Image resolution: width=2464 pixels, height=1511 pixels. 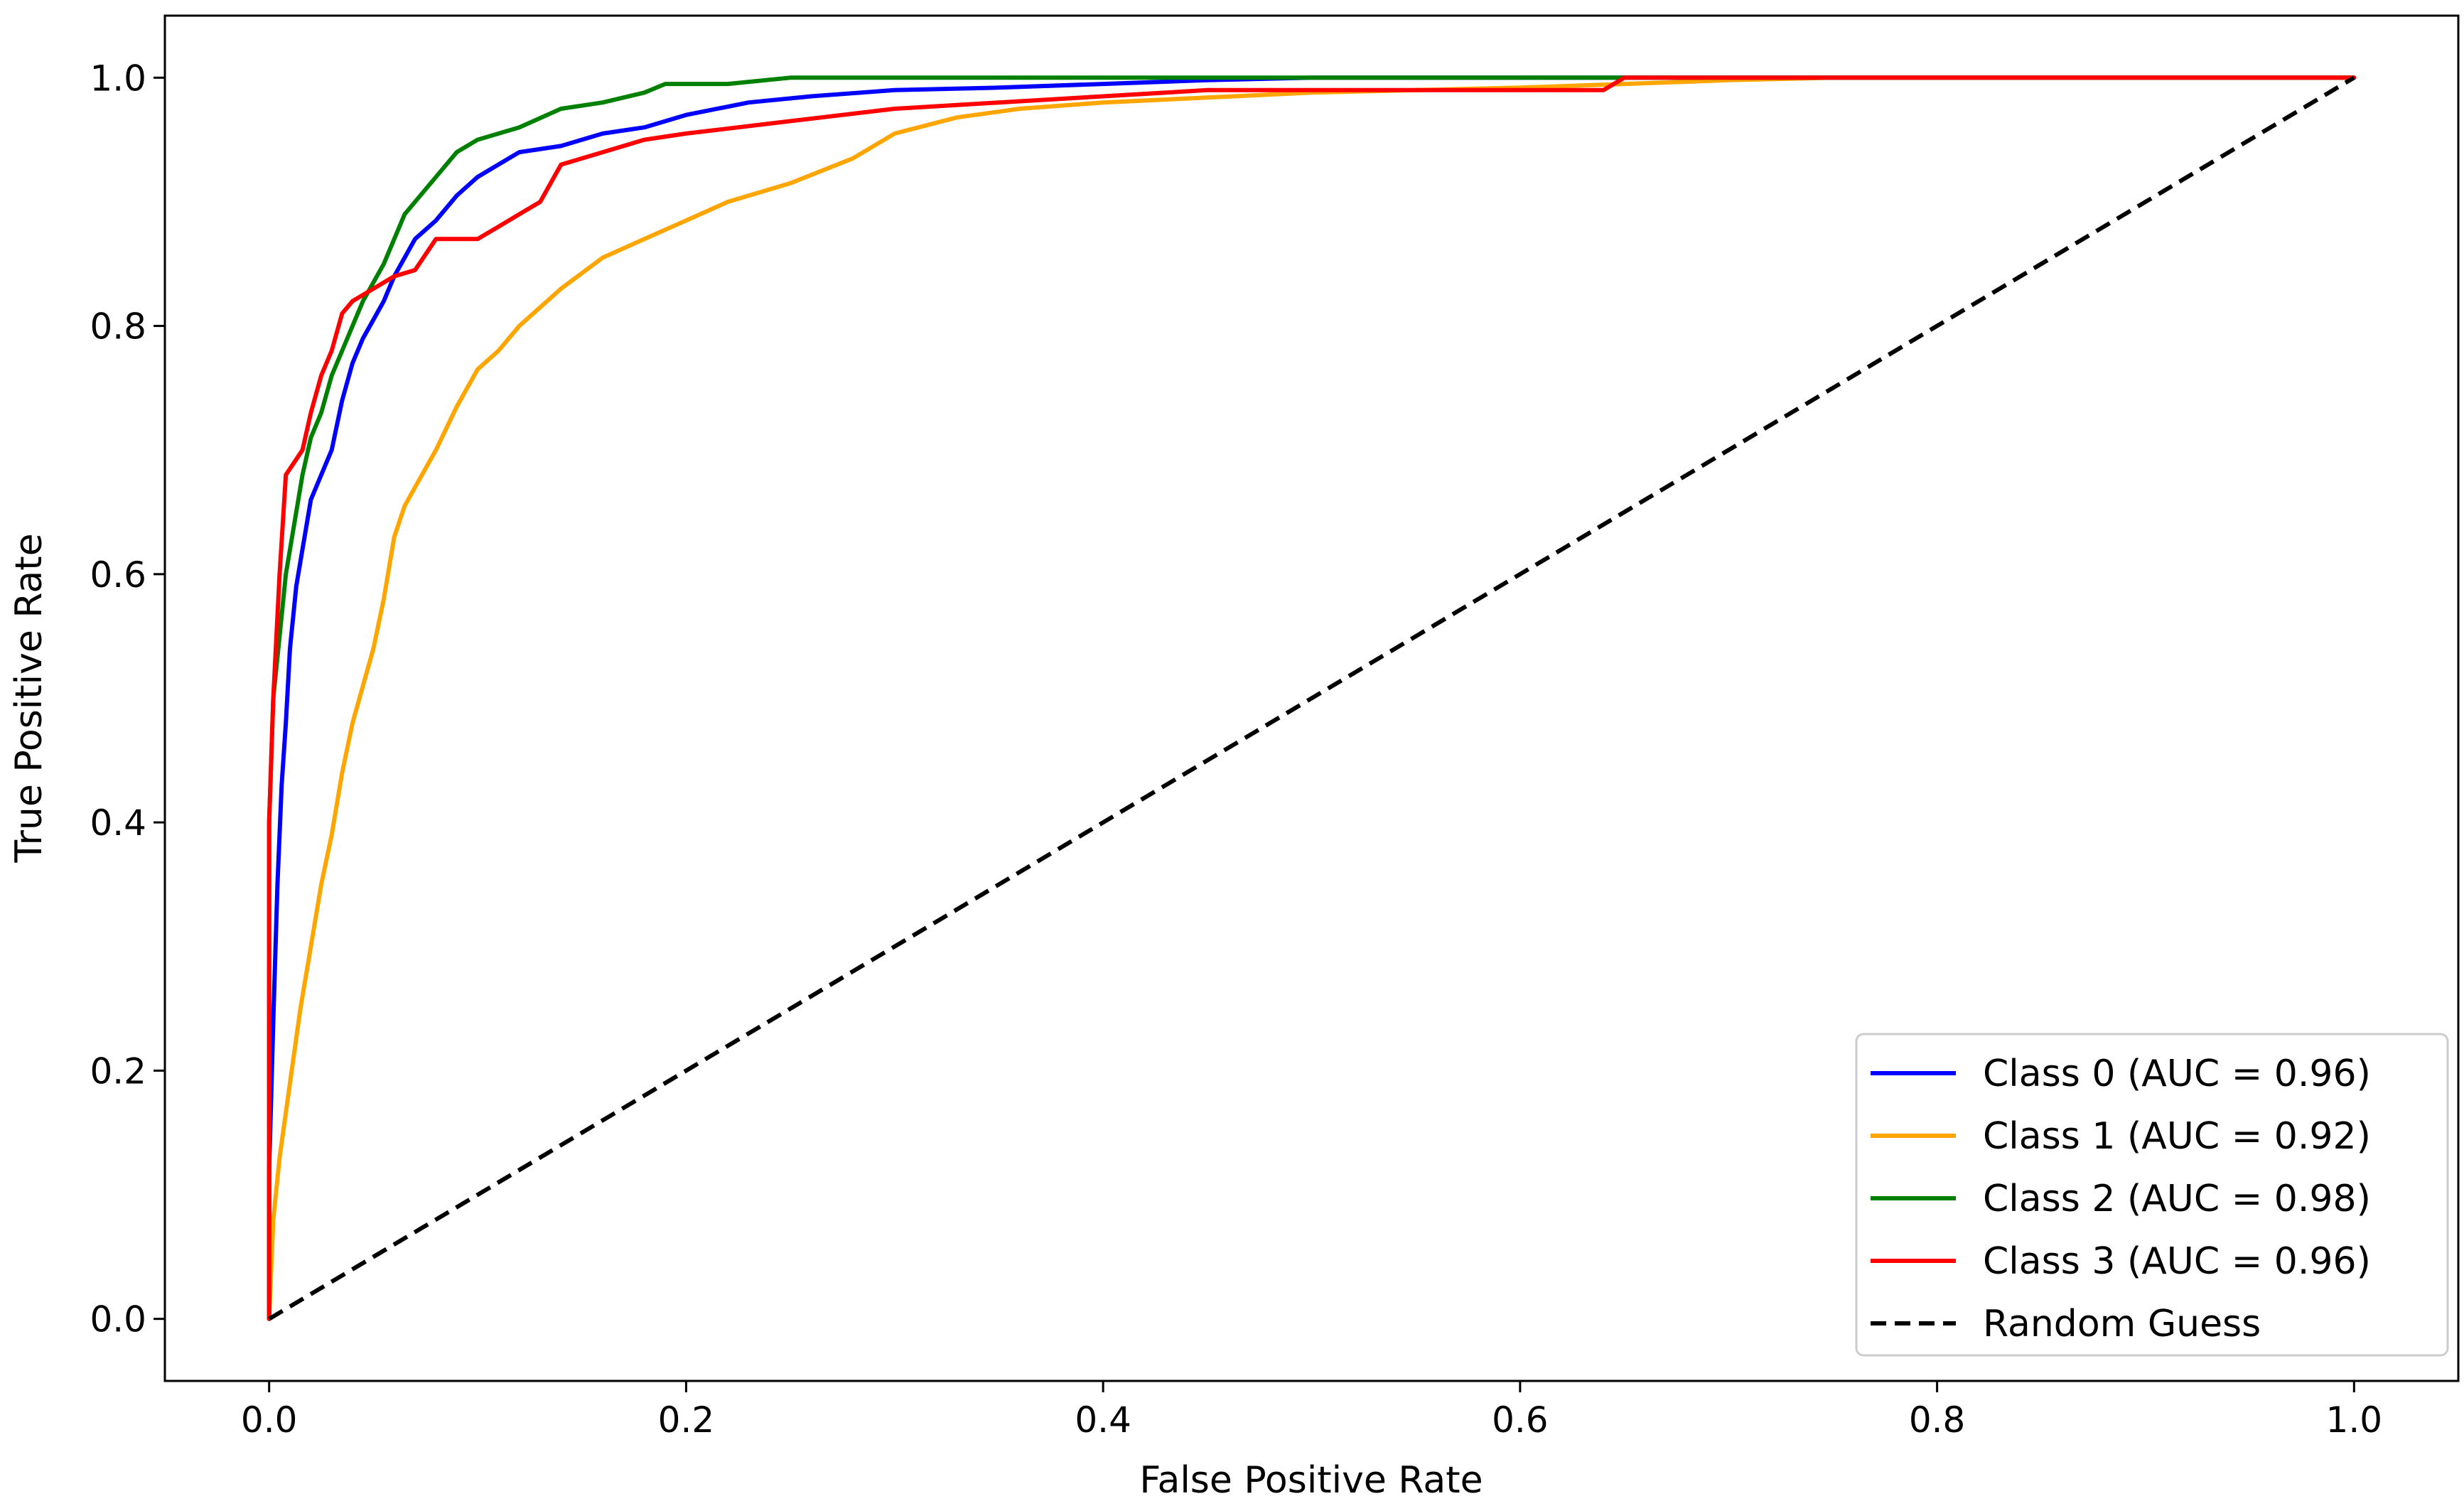 I want to click on x-tick-label: 0.6, so click(x=1520, y=1420).